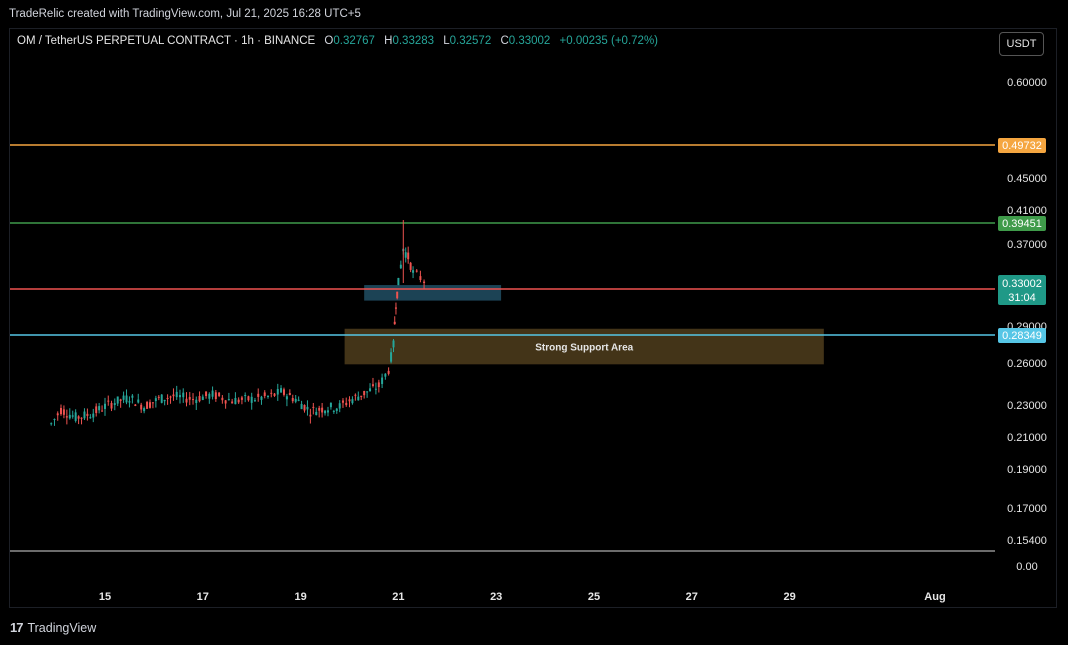  I want to click on y-tick-label: 0.60000, so click(1027, 83).